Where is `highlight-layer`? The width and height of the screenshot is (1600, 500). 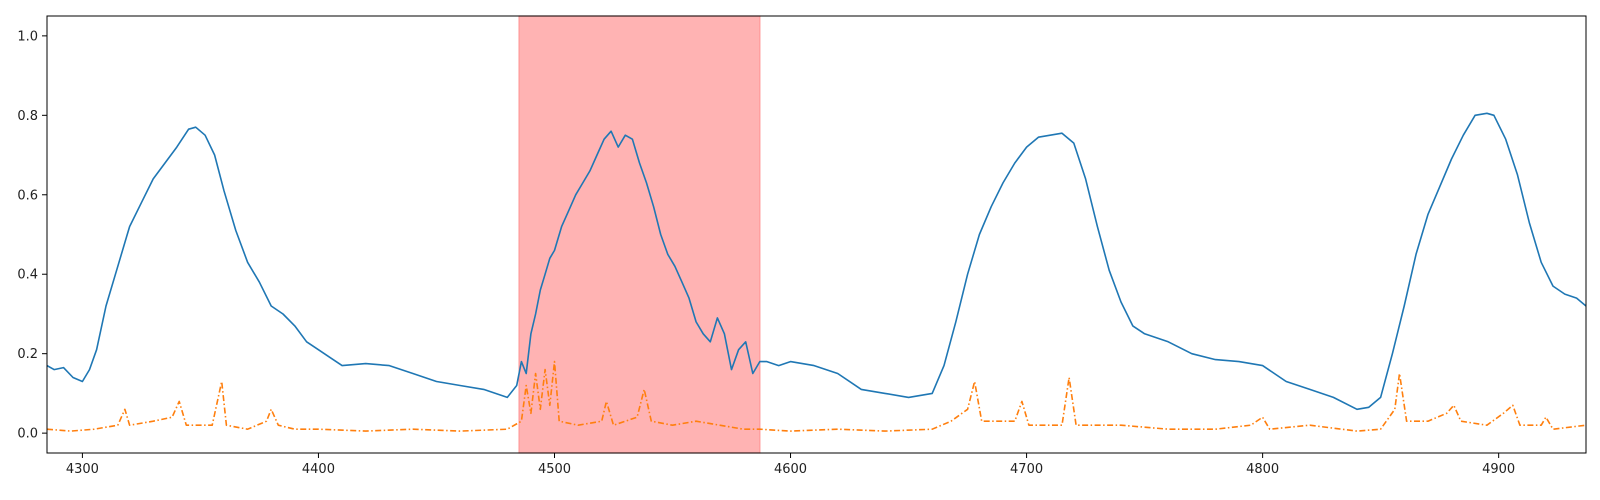 highlight-layer is located at coordinates (639, 234).